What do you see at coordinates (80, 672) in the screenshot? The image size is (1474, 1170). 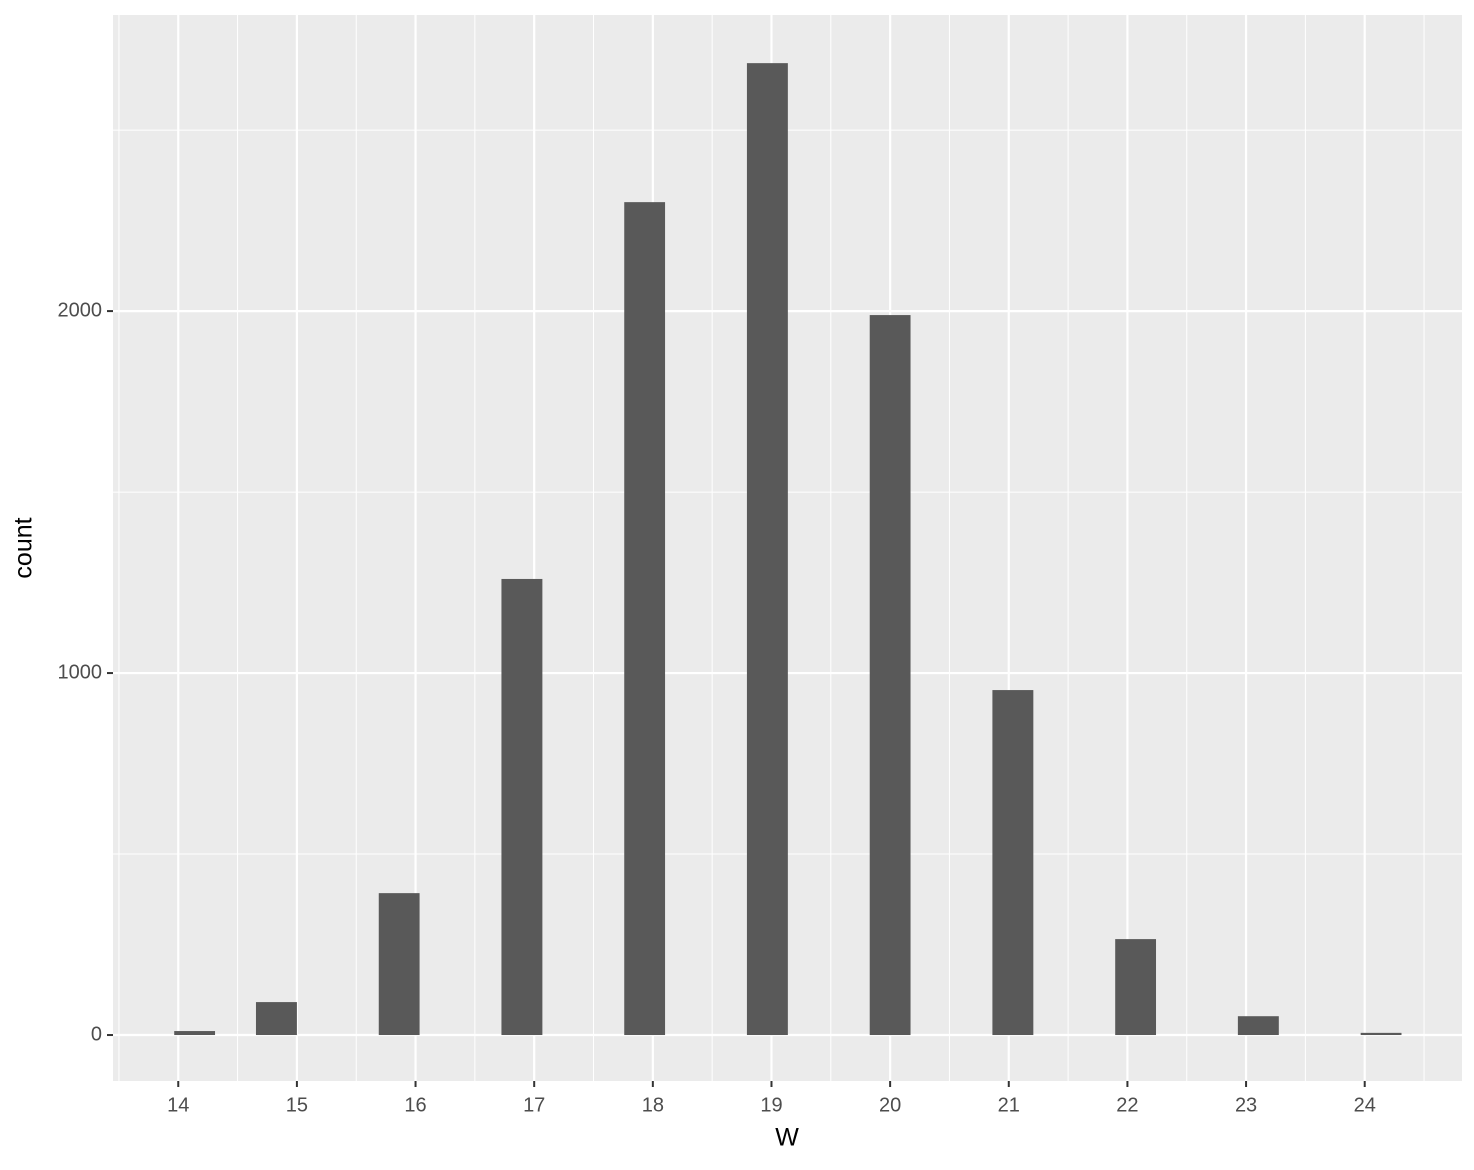 I see `y-tick-label: 1000` at bounding box center [80, 672].